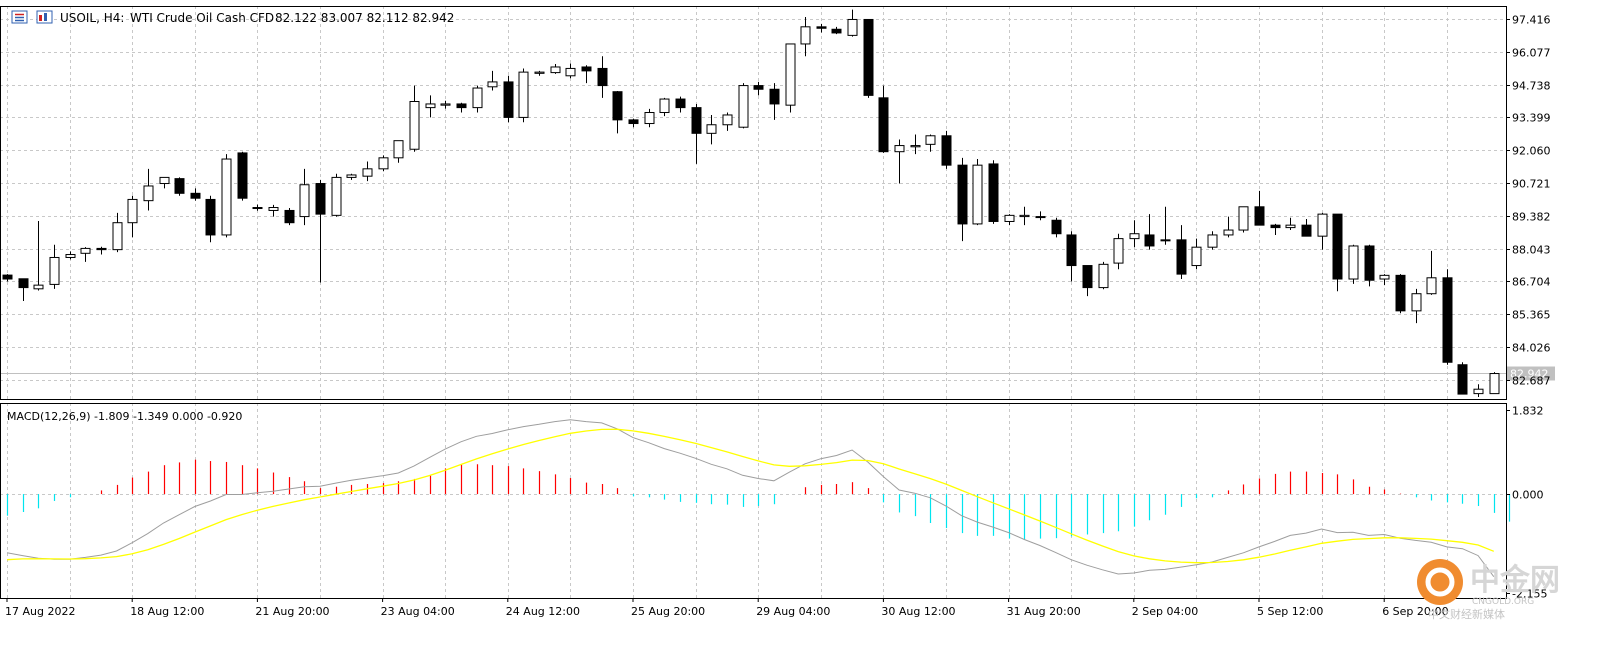 The image size is (1611, 646). Describe the element at coordinates (44, 17) in the screenshot. I see `chart-window-icon` at that location.